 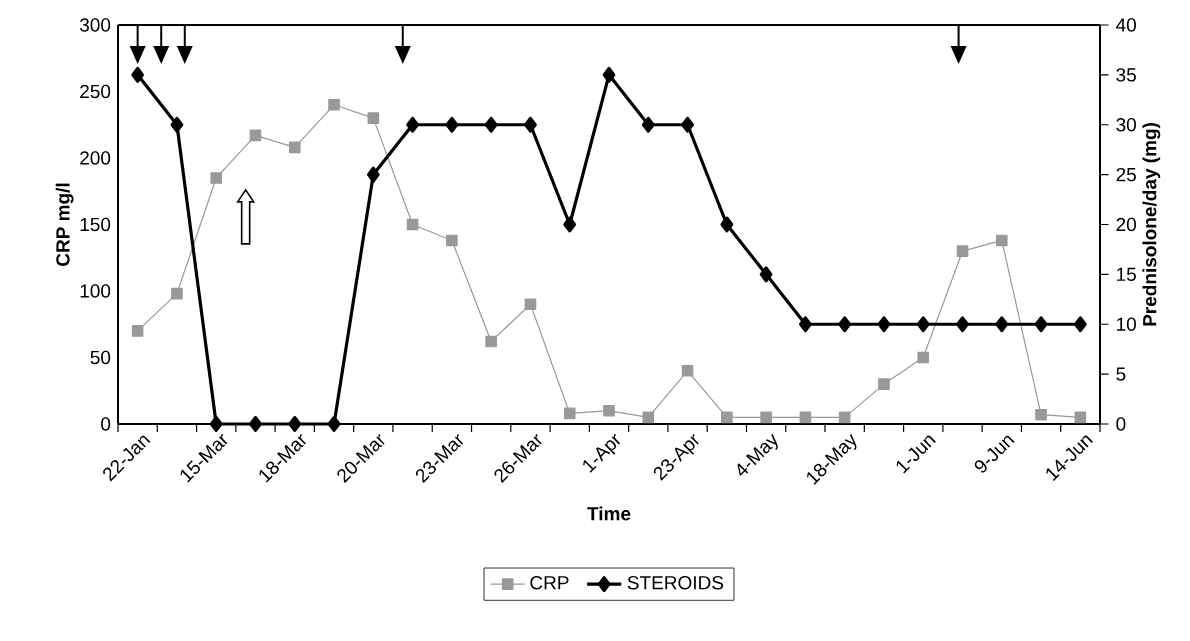 What do you see at coordinates (106, 424) in the screenshot?
I see `y-tick-label: 0` at bounding box center [106, 424].